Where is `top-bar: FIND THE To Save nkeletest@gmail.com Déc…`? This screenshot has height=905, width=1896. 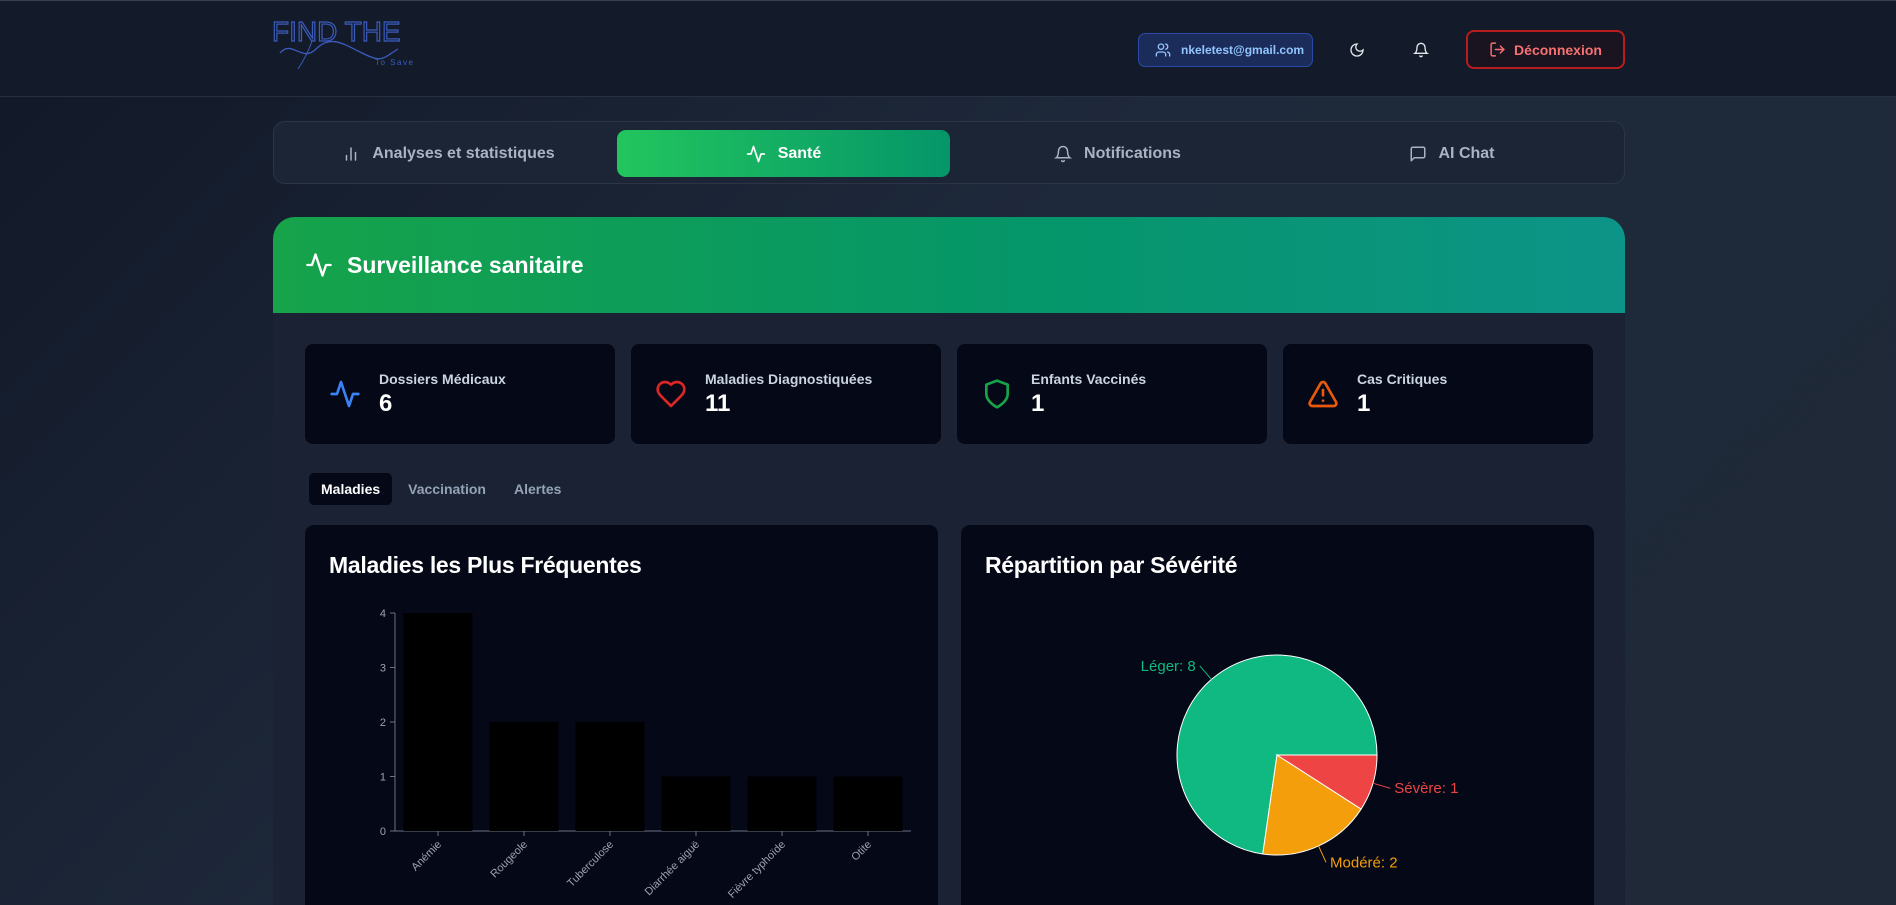 top-bar: FIND THE To Save nkeletest@gmail.com Déc… is located at coordinates (948, 48).